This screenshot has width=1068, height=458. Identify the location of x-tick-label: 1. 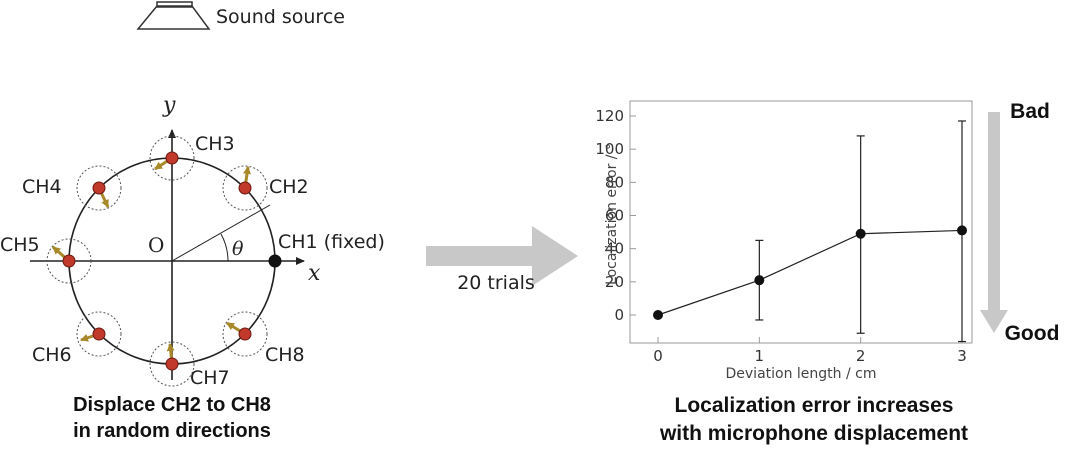
(760, 356).